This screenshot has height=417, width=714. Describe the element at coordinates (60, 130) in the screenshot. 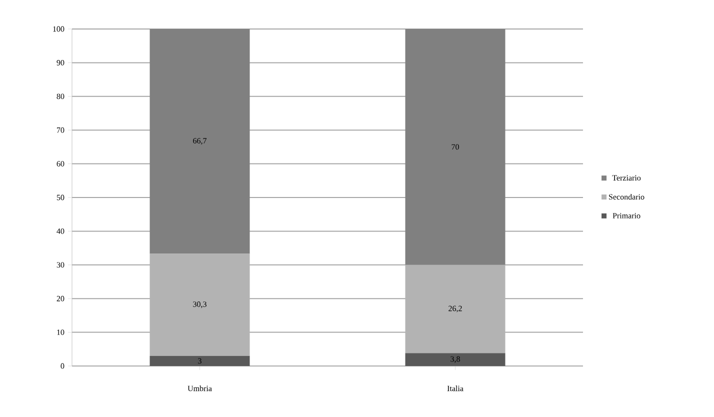

I see `y-tick-label: 70` at that location.